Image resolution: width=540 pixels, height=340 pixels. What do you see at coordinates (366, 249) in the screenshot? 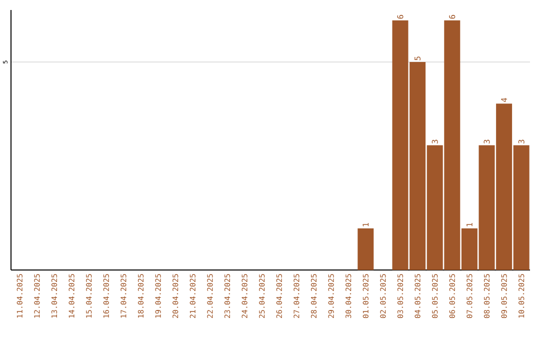
I see `bar` at bounding box center [366, 249].